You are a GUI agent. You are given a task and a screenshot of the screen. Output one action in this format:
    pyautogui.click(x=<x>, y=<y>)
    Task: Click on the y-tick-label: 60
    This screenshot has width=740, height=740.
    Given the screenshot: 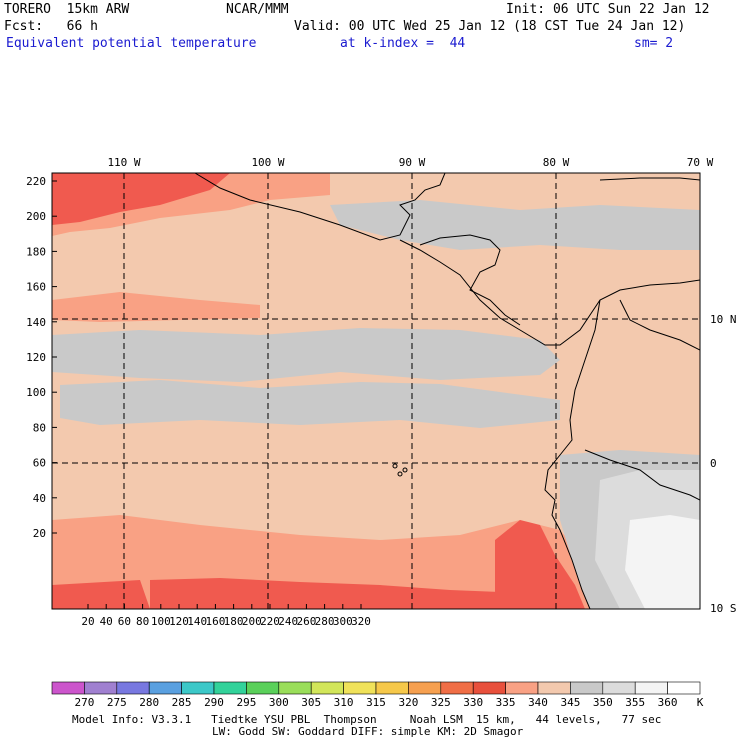 What is the action you would take?
    pyautogui.click(x=39, y=463)
    